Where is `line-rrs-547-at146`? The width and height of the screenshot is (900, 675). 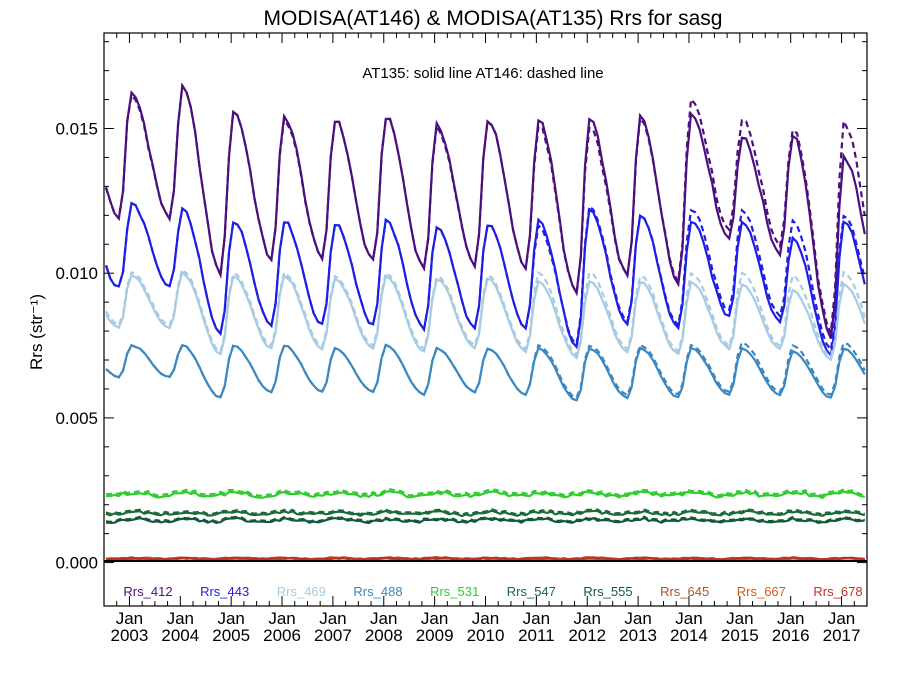 line-rrs-547-at146 is located at coordinates (485, 512).